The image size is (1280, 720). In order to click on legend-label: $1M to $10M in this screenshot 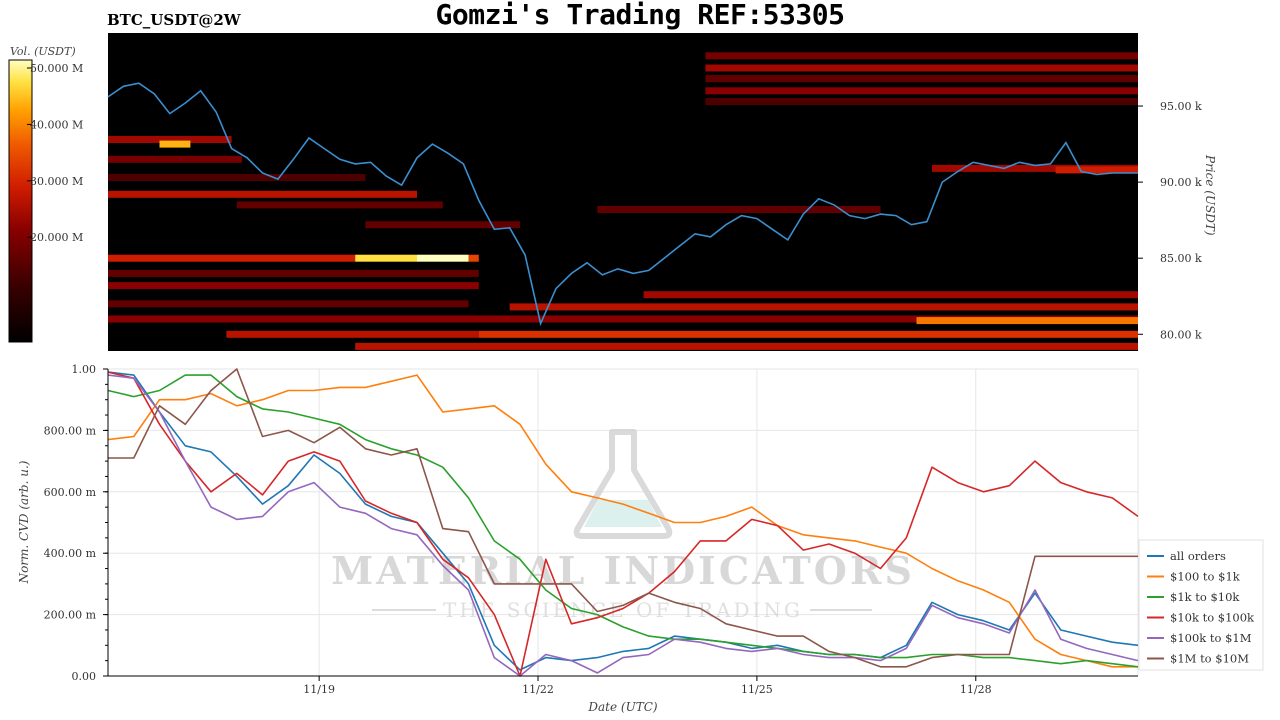, I will do `click(1209, 659)`.